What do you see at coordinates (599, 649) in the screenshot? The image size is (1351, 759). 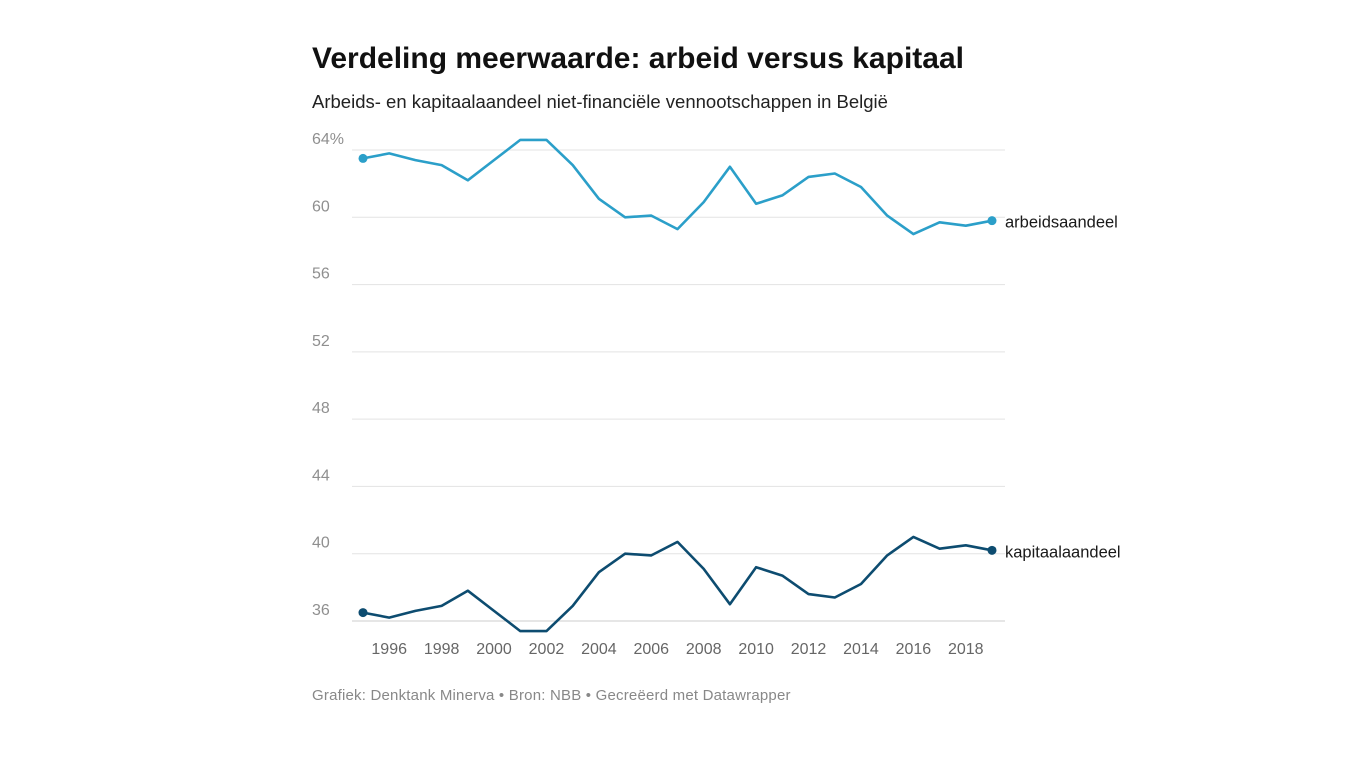 I see `x-tick-label: 2004` at bounding box center [599, 649].